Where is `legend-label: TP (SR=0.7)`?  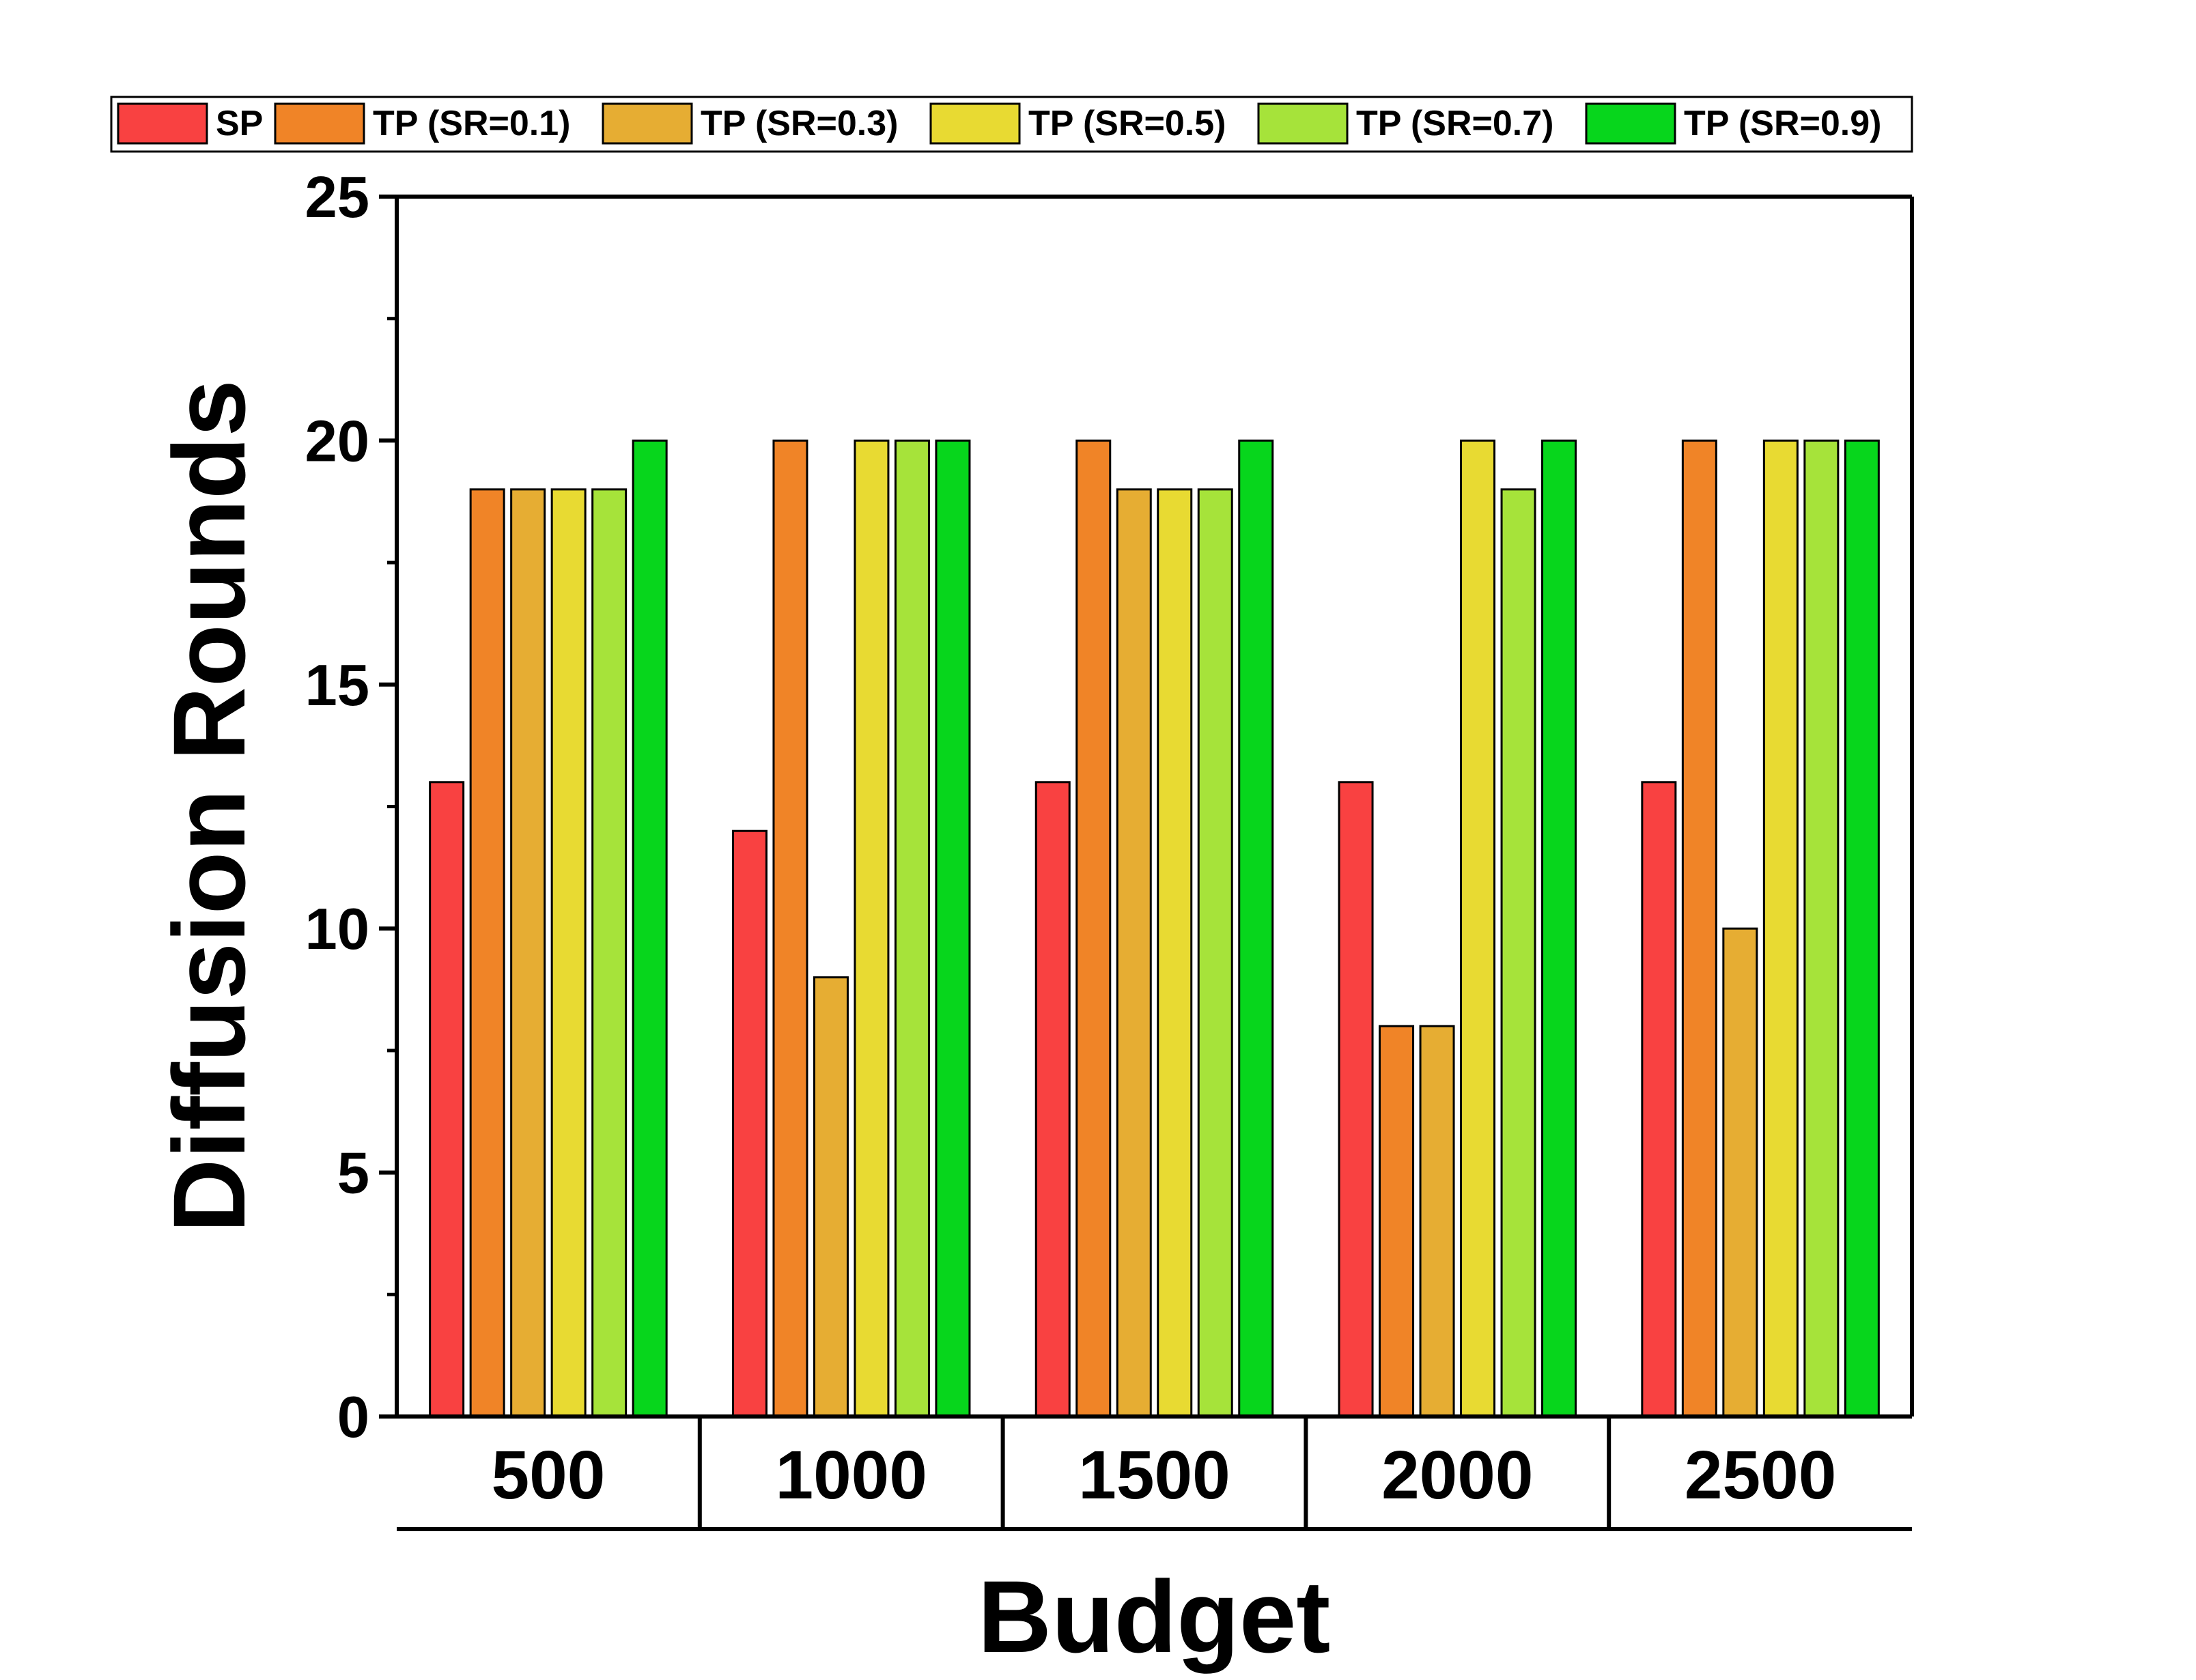
legend-label: TP (SR=0.7) is located at coordinates (1455, 123).